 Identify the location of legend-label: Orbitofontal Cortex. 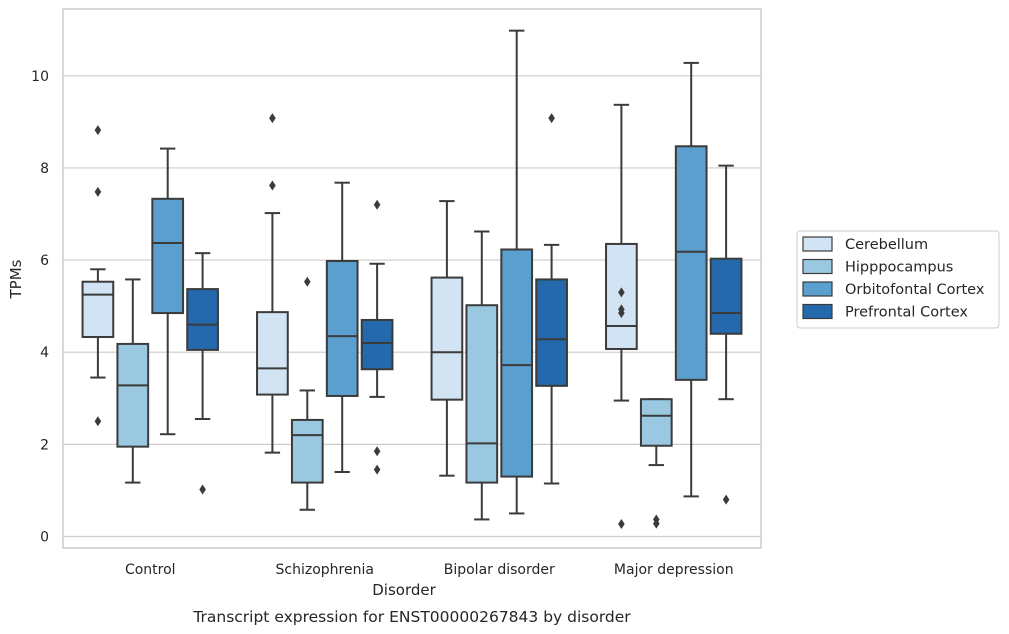
(915, 290).